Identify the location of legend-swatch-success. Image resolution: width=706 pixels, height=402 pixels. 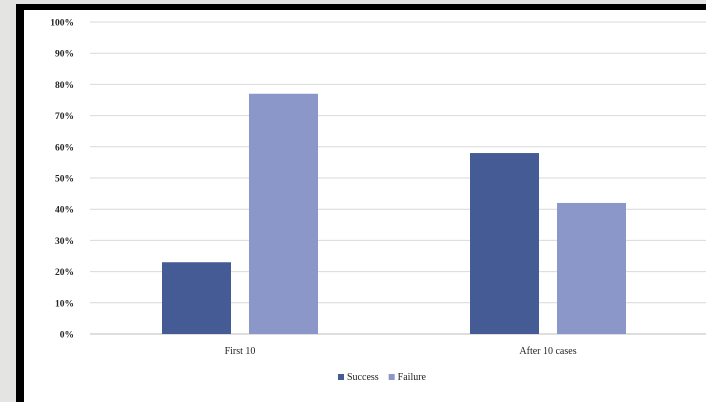
(341, 377).